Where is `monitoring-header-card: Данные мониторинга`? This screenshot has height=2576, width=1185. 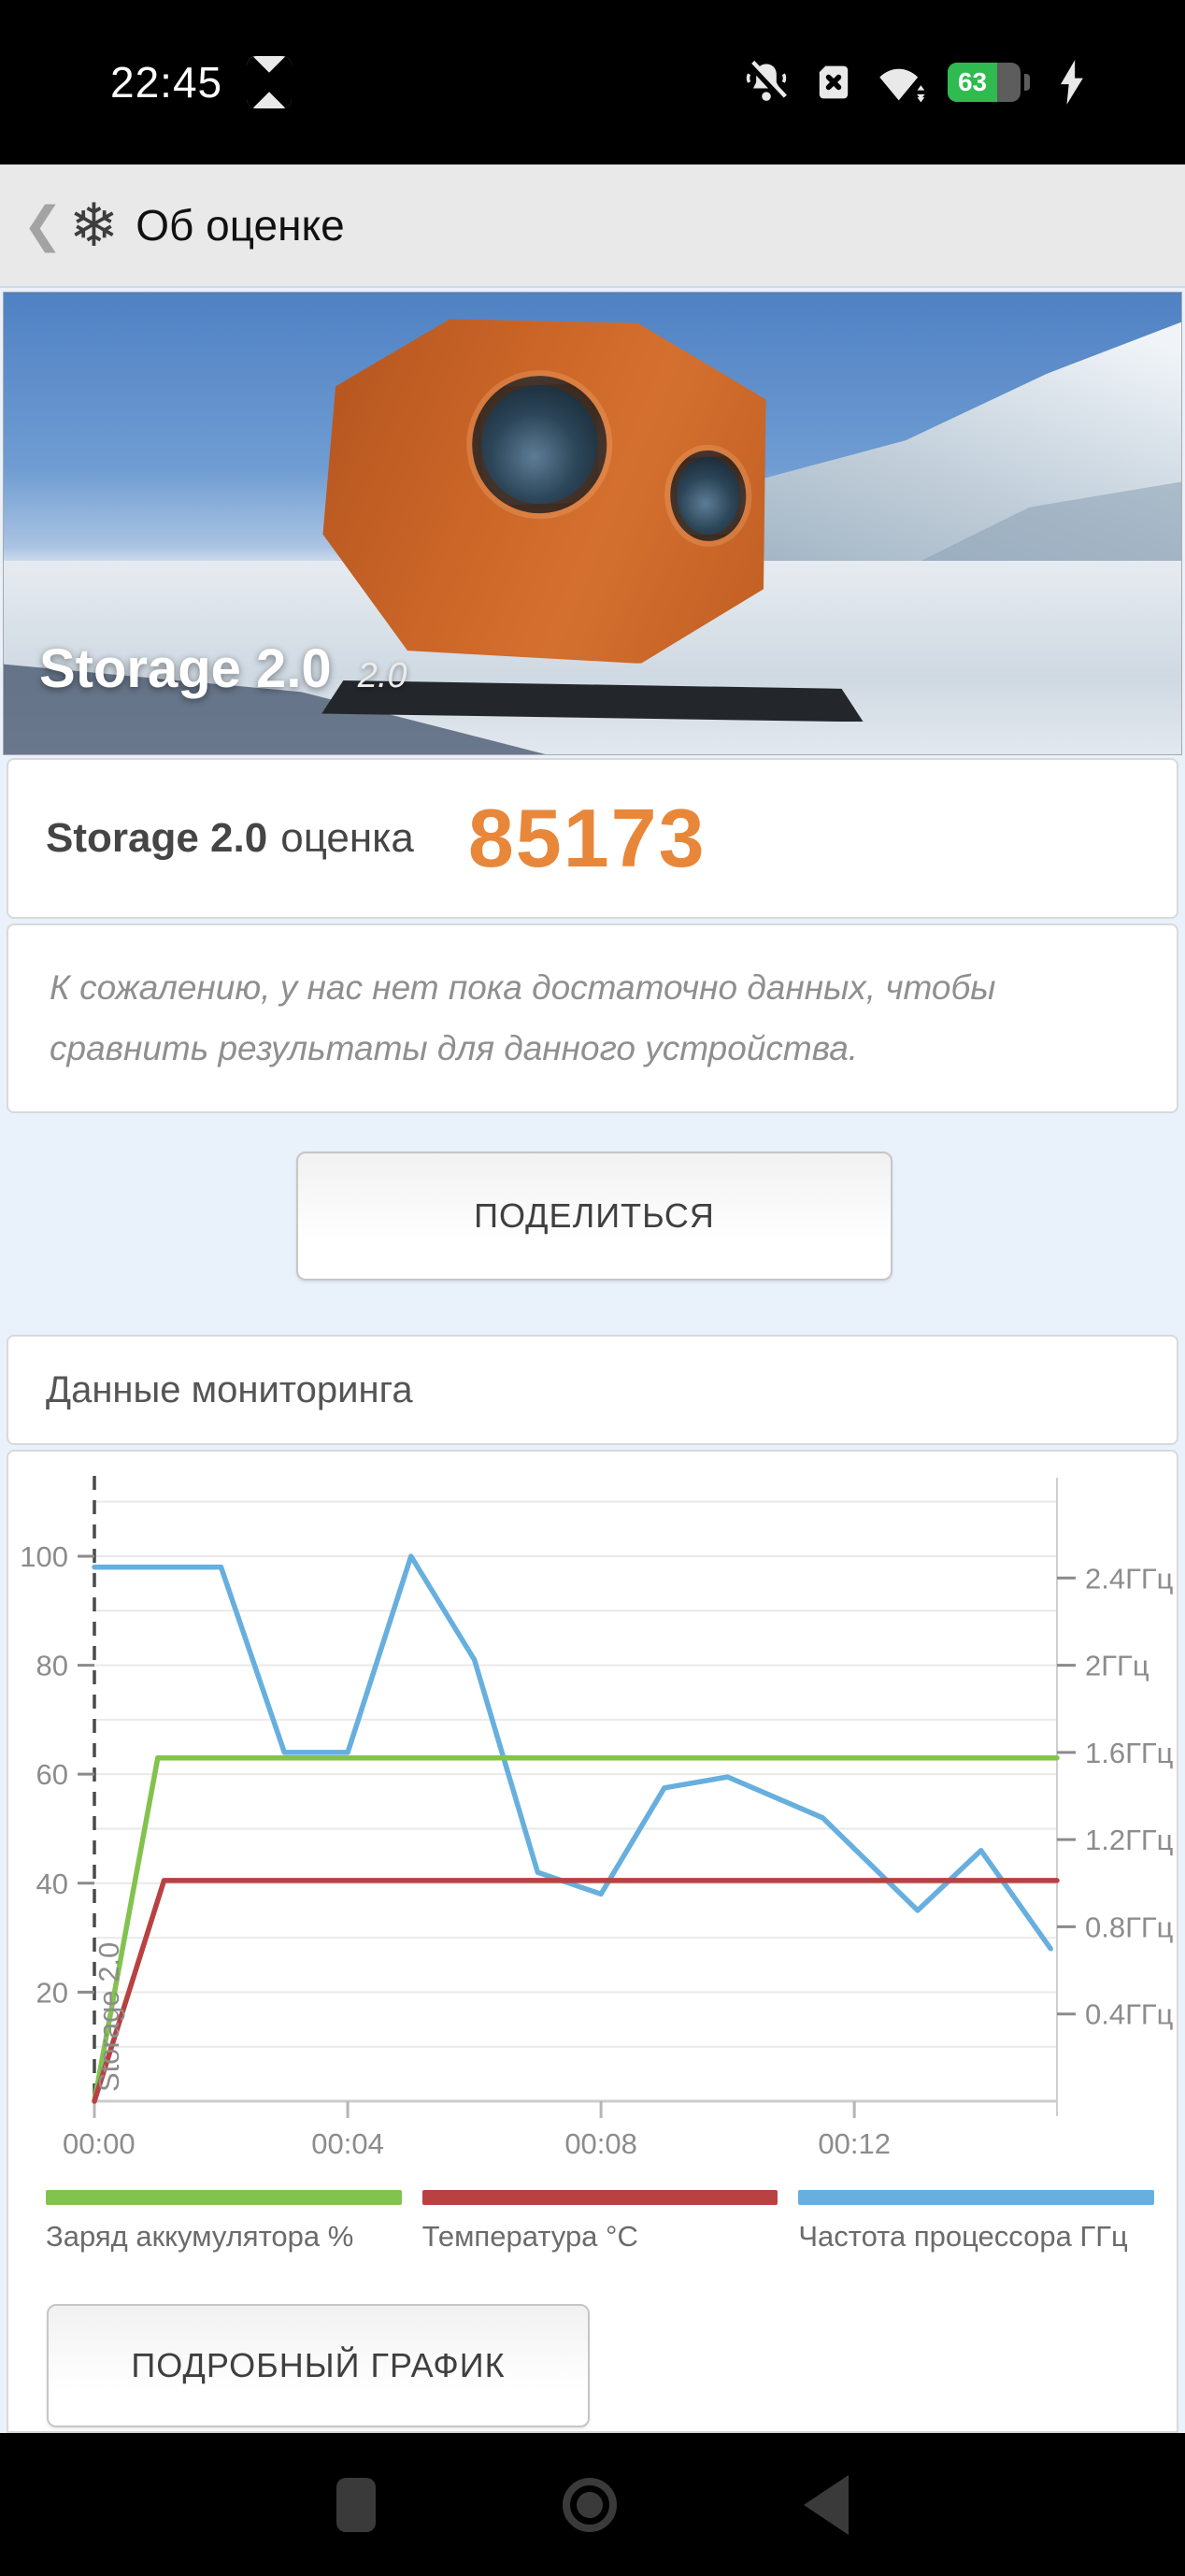 monitoring-header-card: Данные мониторинга is located at coordinates (592, 1390).